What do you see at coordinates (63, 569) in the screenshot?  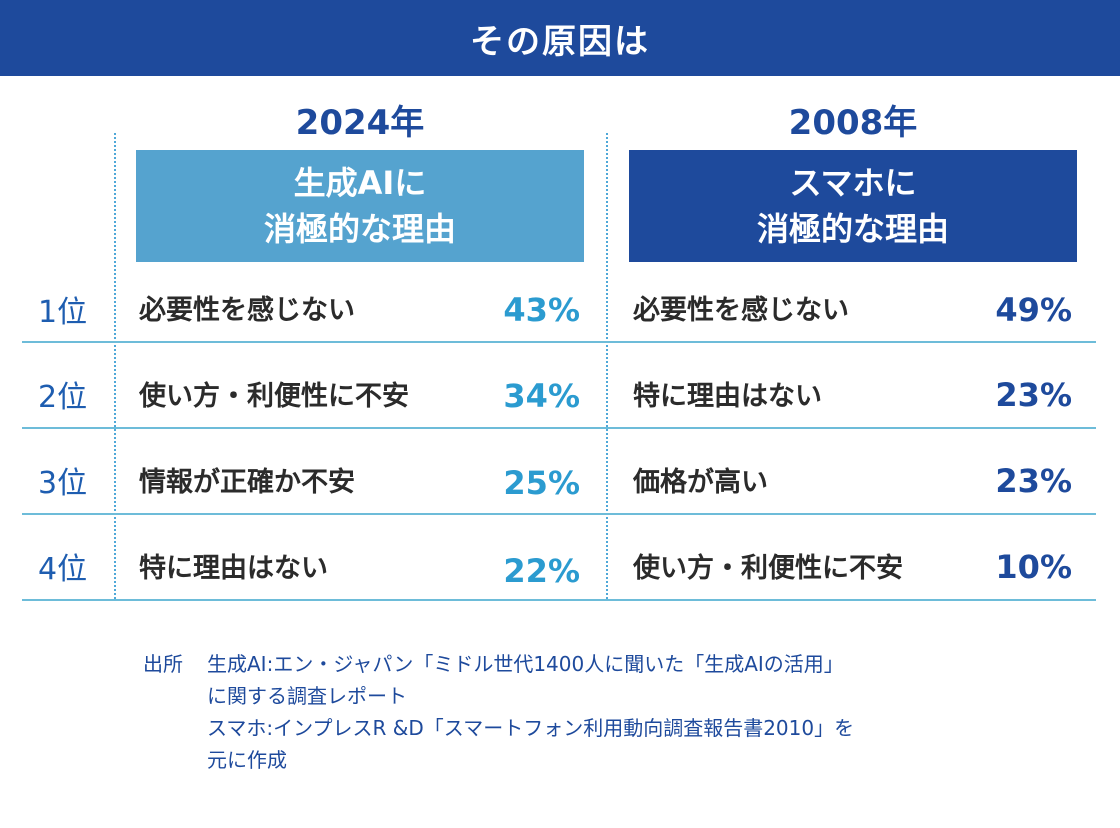 I see `rank-label: 4位` at bounding box center [63, 569].